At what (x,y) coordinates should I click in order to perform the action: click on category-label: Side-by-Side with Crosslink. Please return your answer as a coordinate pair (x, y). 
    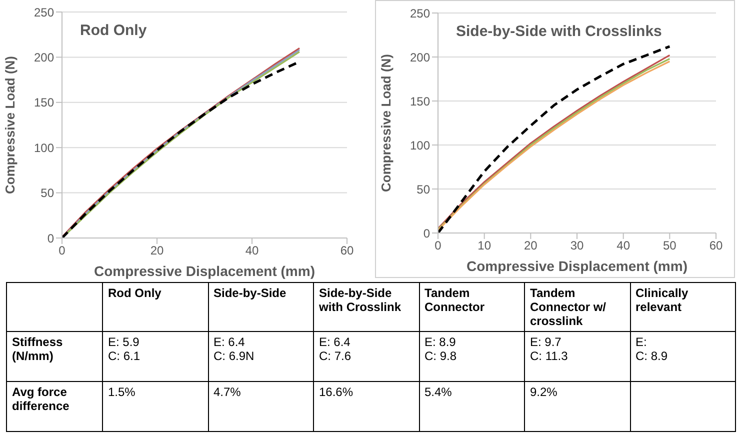
    Looking at the image, I should click on (366, 307).